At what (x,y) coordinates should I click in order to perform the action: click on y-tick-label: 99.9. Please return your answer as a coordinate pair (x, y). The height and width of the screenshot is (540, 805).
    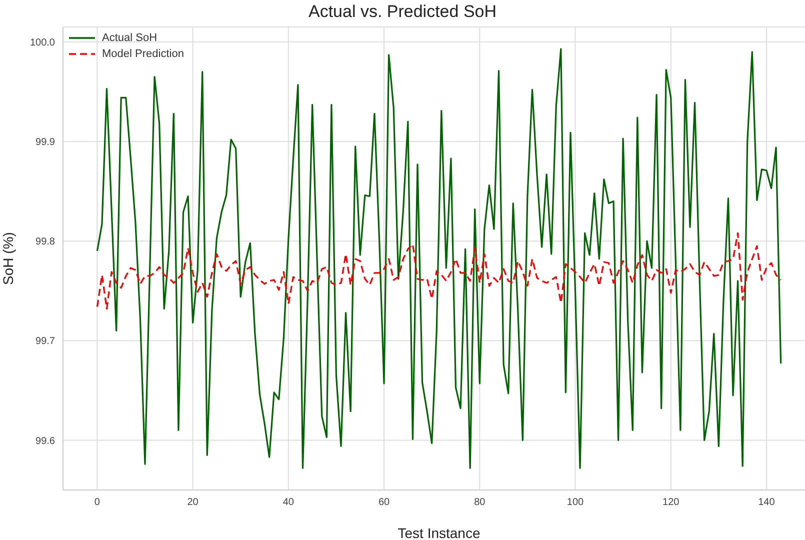
    Looking at the image, I should click on (46, 142).